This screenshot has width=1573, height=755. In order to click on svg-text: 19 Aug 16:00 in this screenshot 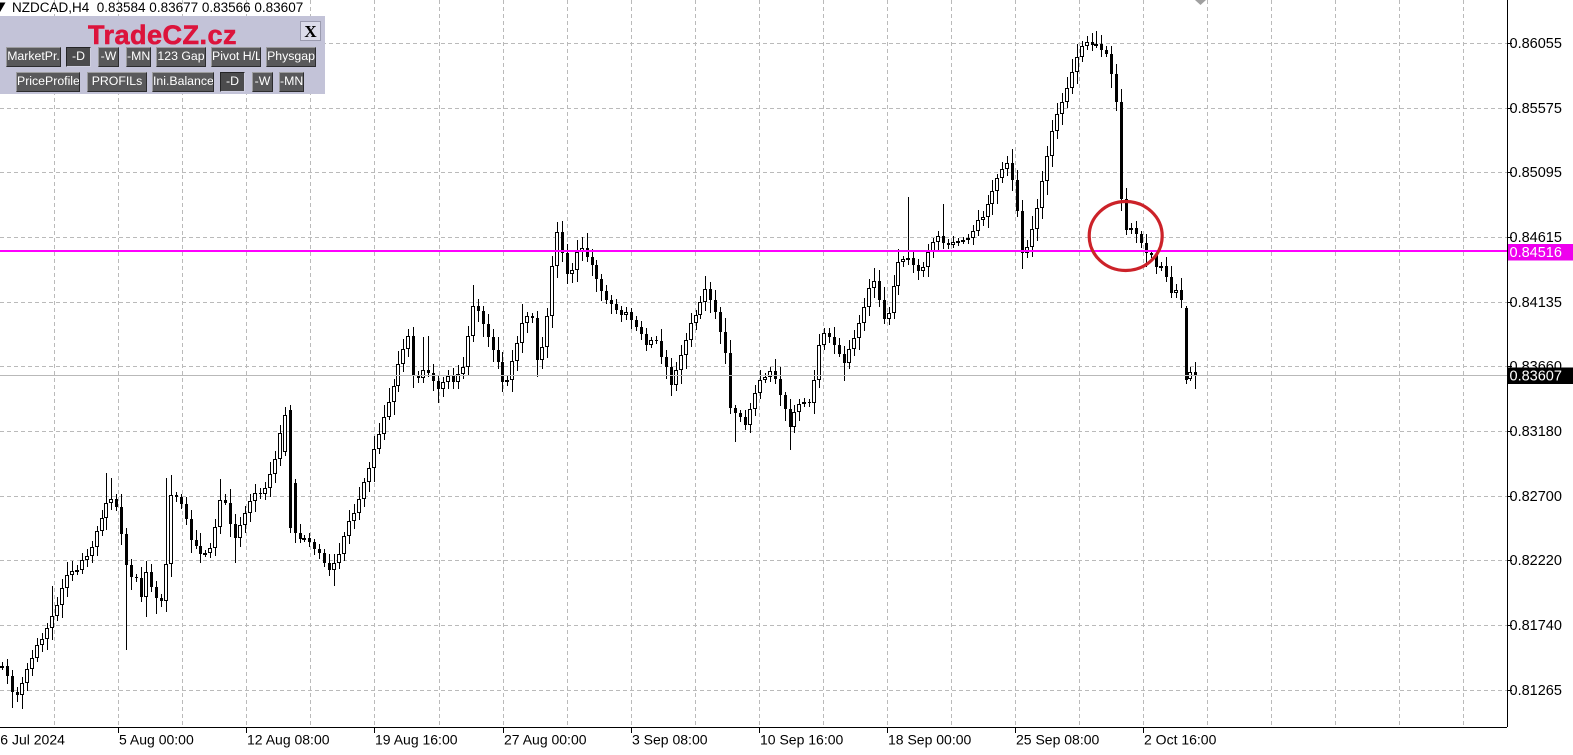, I will do `click(416, 740)`.